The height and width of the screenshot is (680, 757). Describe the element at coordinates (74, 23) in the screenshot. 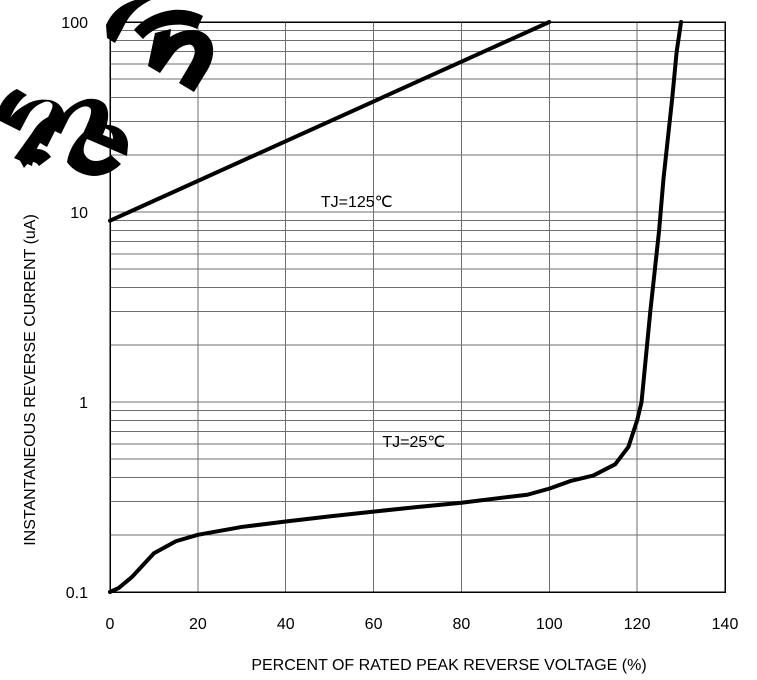

I see `y-tick-label-100: 100` at that location.